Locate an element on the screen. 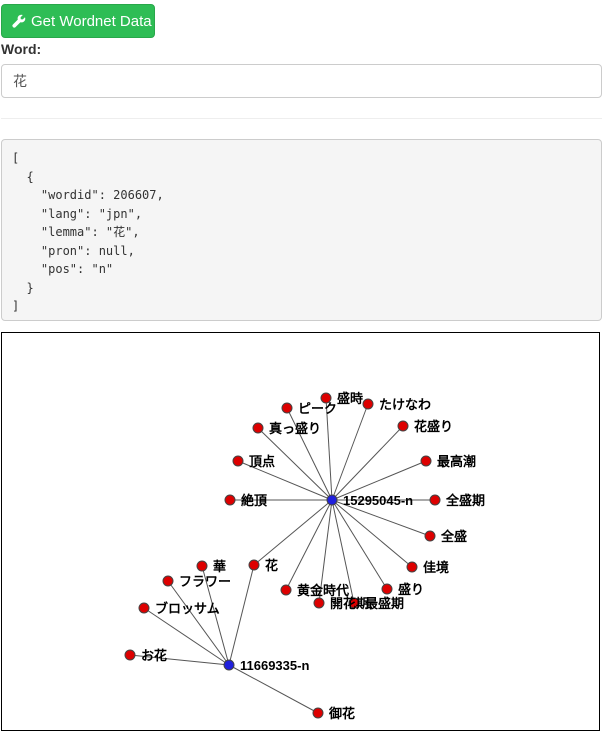 The width and height of the screenshot is (605, 739). word-node-label: 花 is located at coordinates (271, 565).